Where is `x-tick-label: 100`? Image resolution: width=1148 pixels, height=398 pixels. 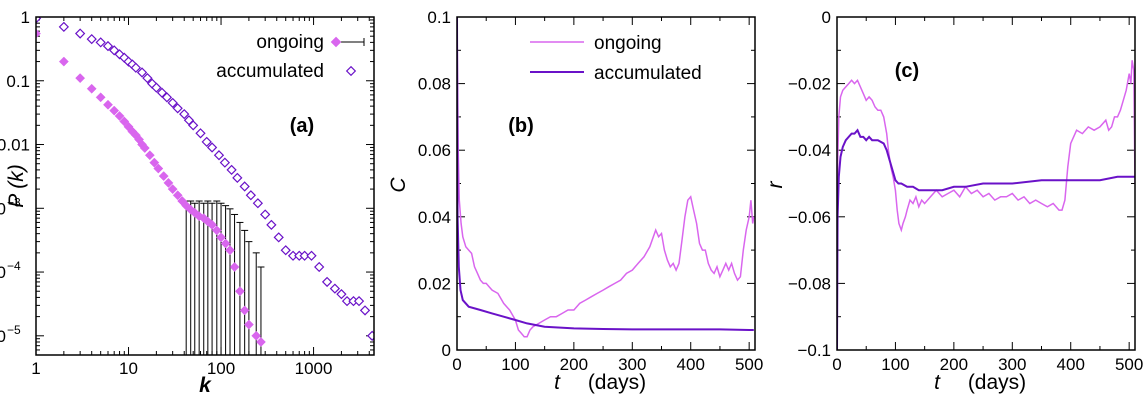
x-tick-label: 100 is located at coordinates (515, 364).